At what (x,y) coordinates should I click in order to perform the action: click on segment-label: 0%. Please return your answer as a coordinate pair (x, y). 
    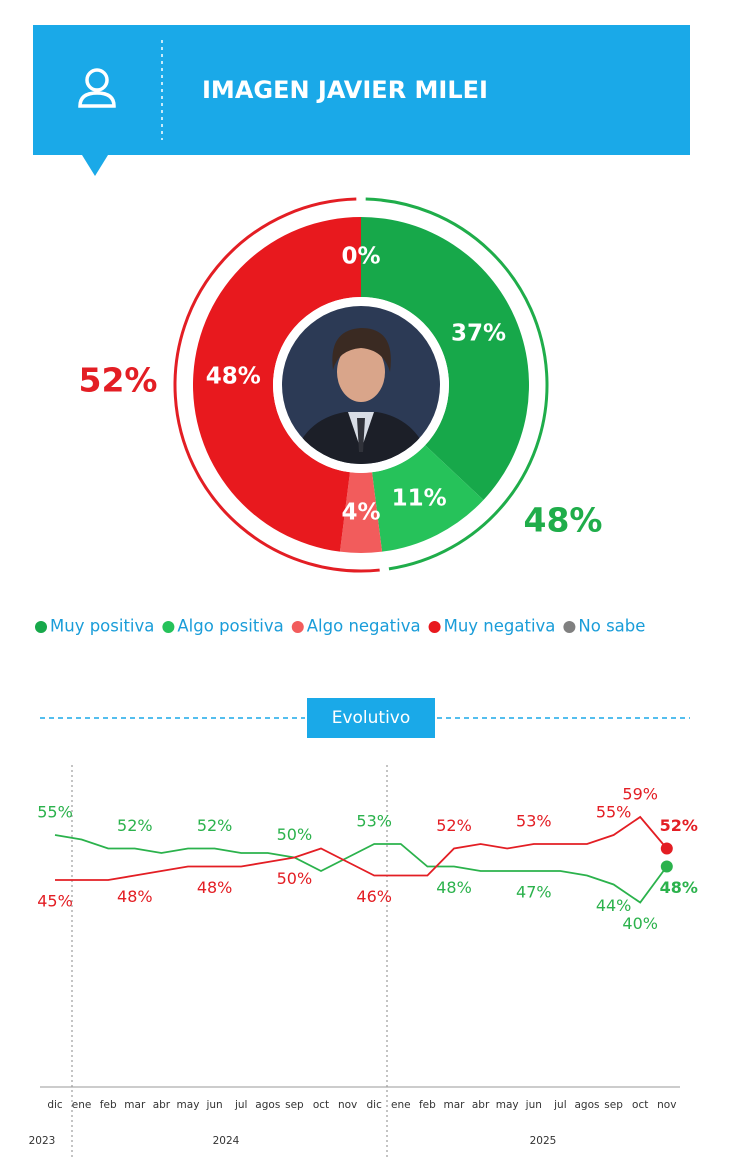
    Looking at the image, I should click on (360, 257).